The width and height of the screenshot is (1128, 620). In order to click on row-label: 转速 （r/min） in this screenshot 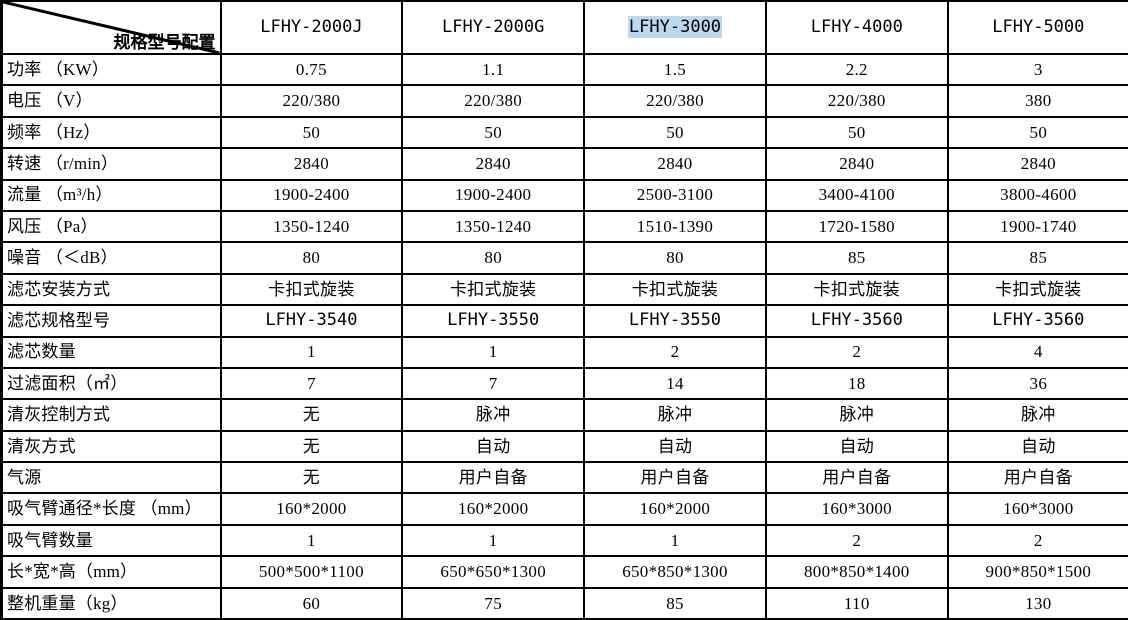, I will do `click(111, 163)`.